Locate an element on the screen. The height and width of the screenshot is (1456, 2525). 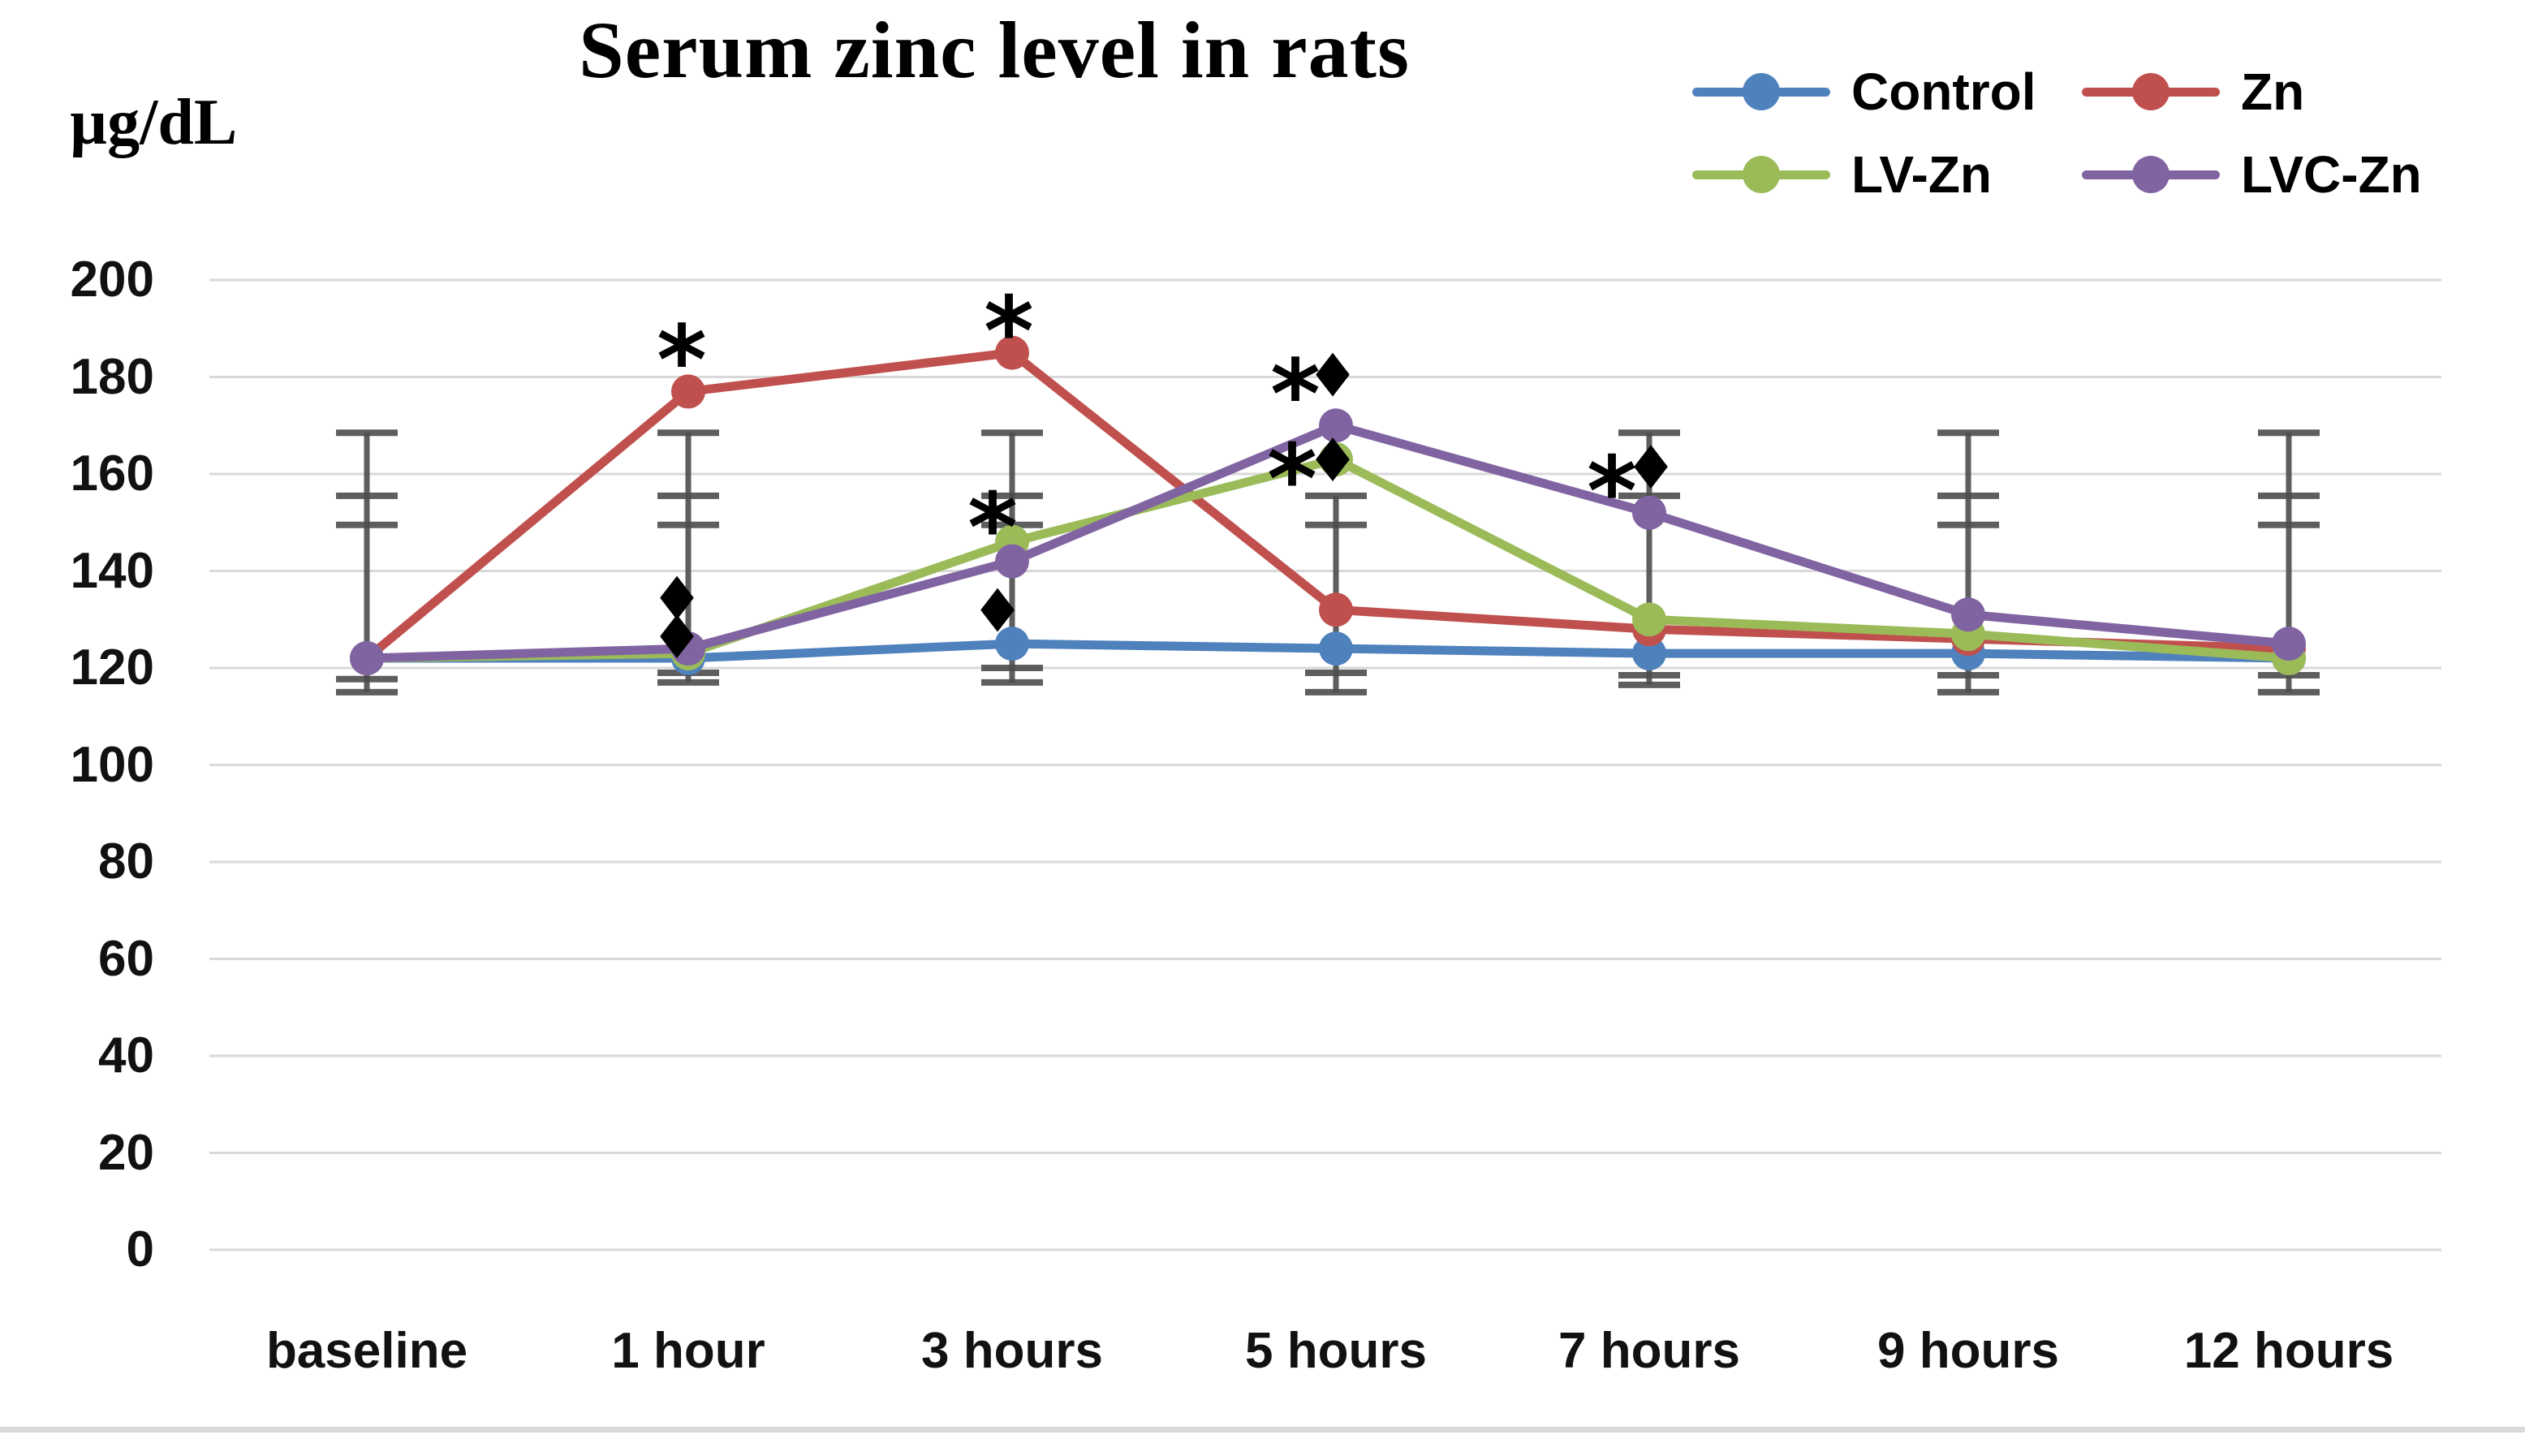
y-axis-tick-label: 200 is located at coordinates (112, 280).